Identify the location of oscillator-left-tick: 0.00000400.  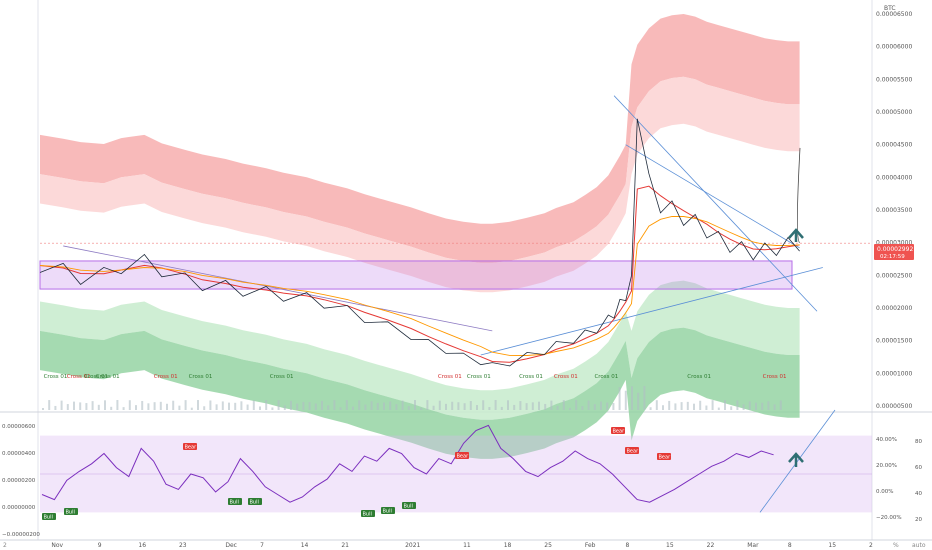
(19, 454).